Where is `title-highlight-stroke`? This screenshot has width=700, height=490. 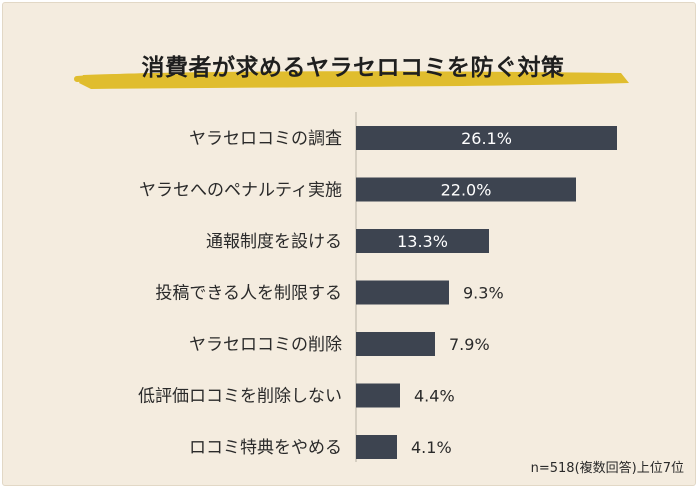
title-highlight-stroke is located at coordinates (351, 80).